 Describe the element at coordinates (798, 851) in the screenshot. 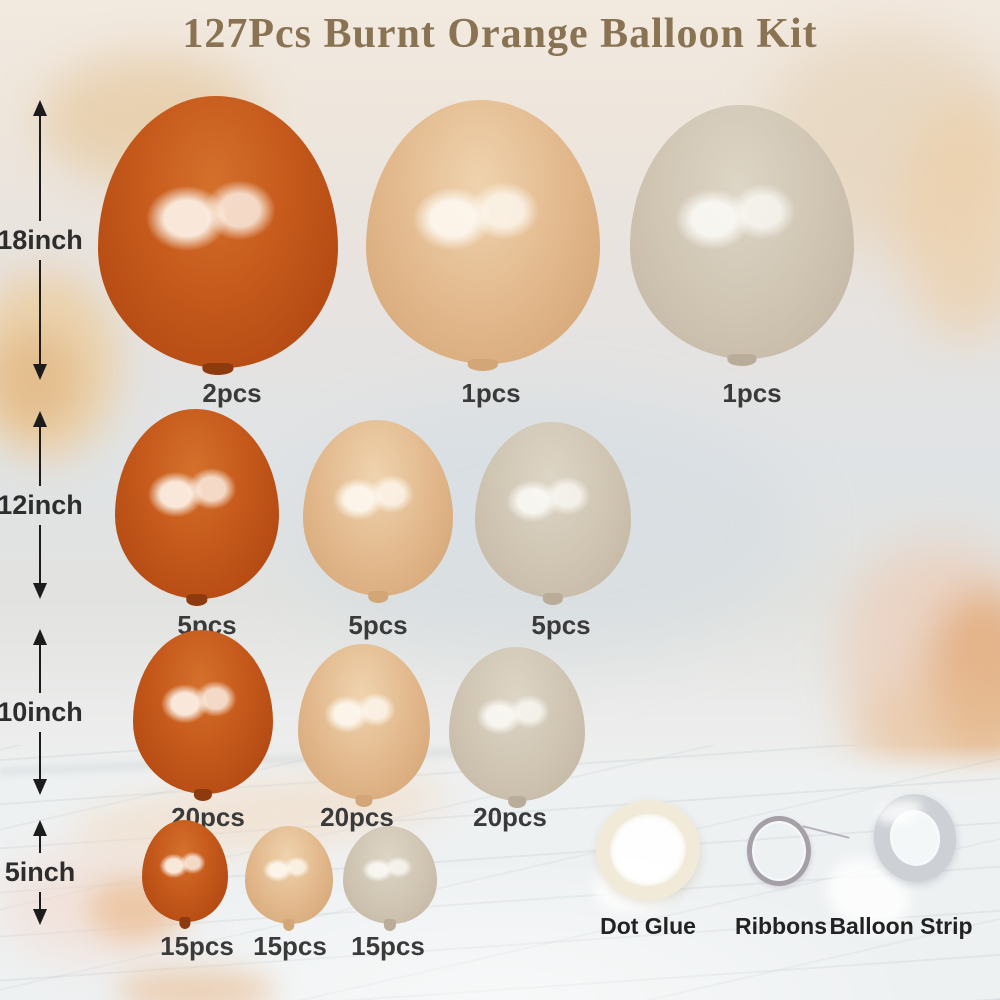

I see `ribbons-icon` at that location.